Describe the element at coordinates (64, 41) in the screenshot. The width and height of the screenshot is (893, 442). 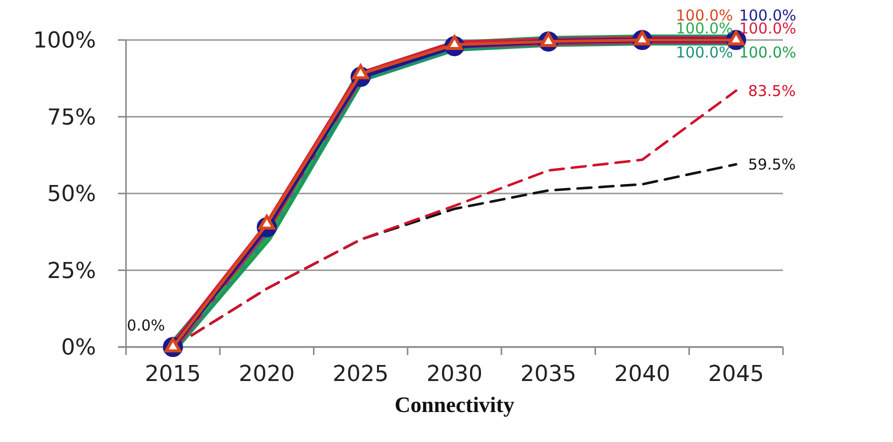
I see `y-tick-label: 100%` at that location.